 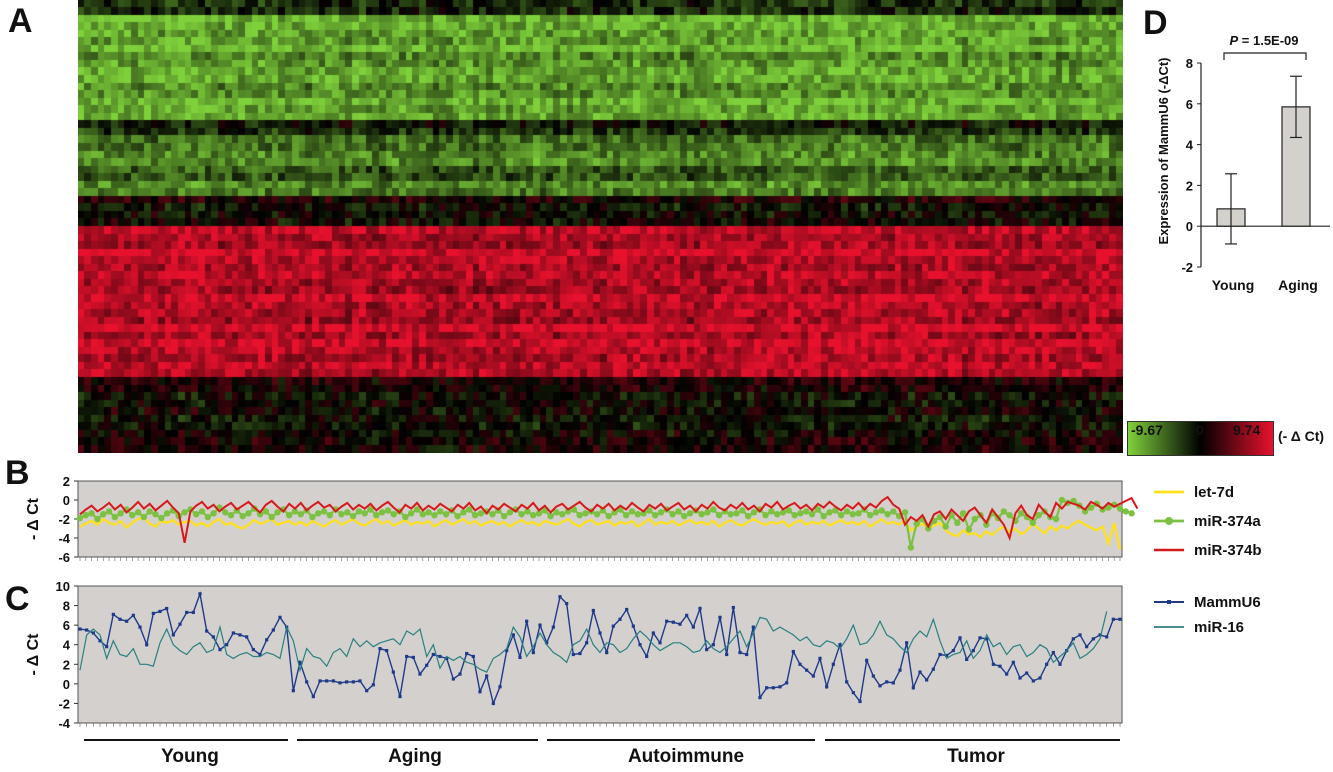 What do you see at coordinates (64, 723) in the screenshot?
I see `y-tick-label: -4` at bounding box center [64, 723].